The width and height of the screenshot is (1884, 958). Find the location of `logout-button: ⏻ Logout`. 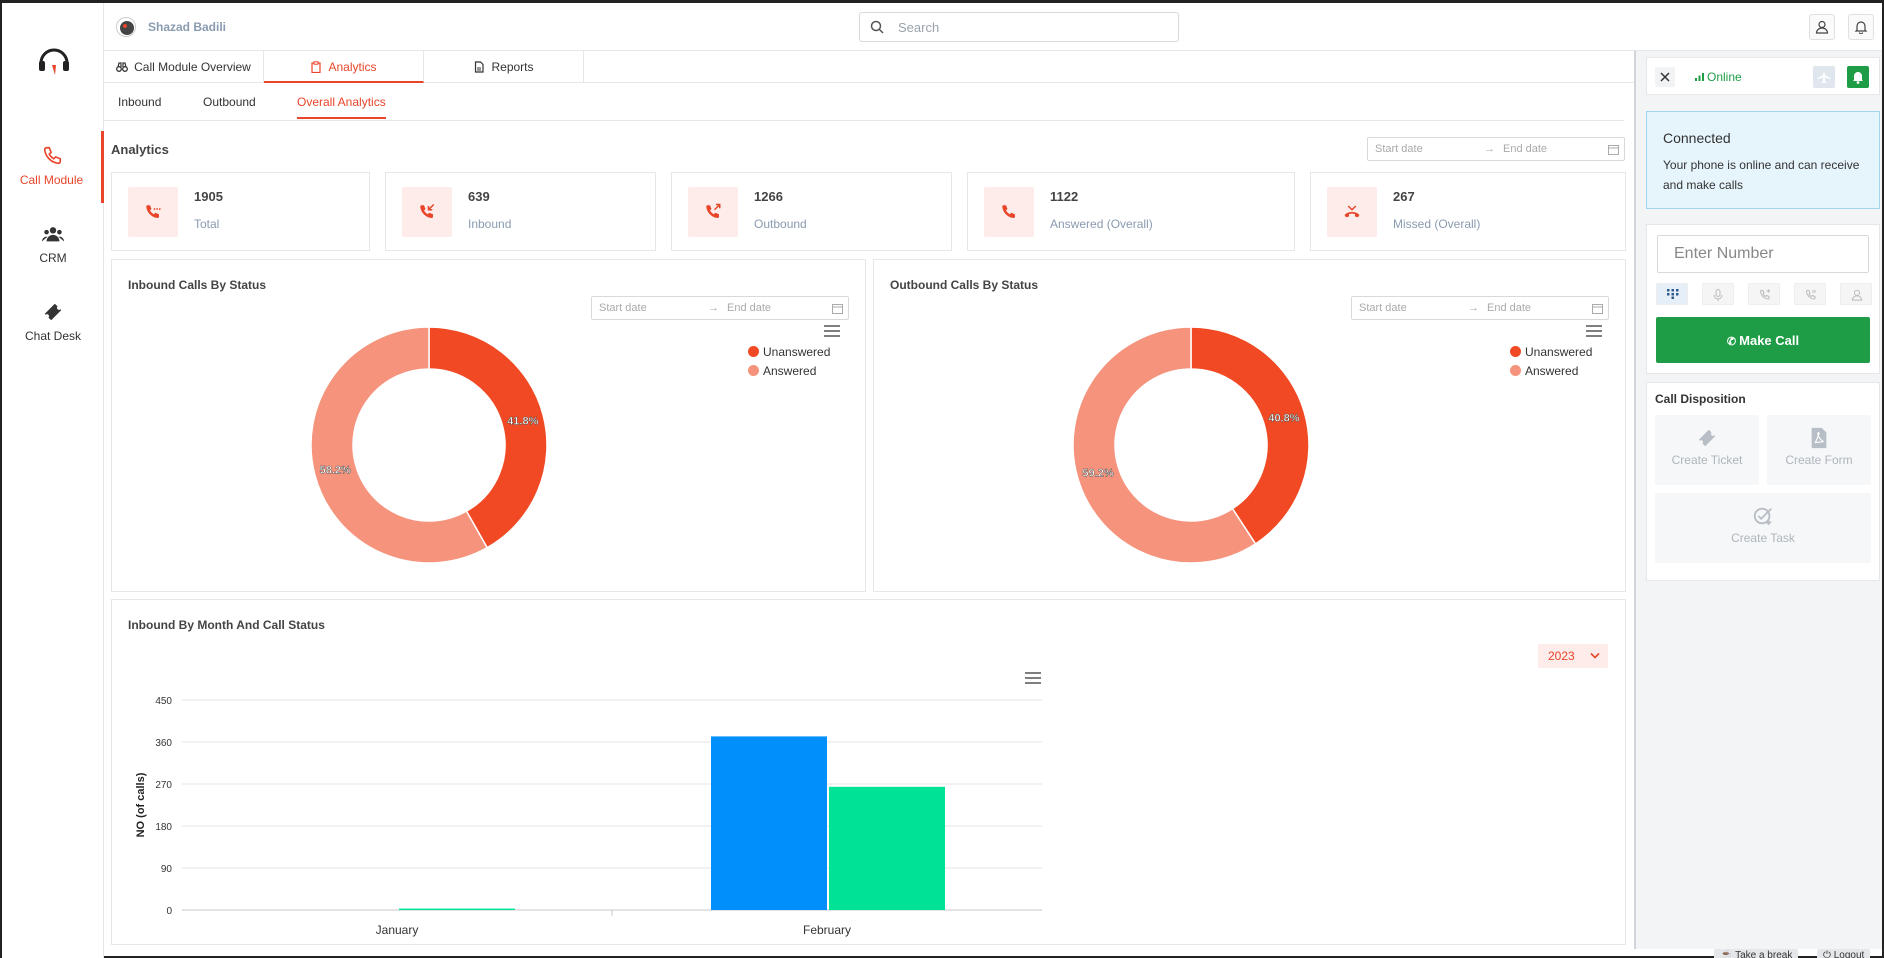

logout-button: ⏻ Logout is located at coordinates (1844, 953).